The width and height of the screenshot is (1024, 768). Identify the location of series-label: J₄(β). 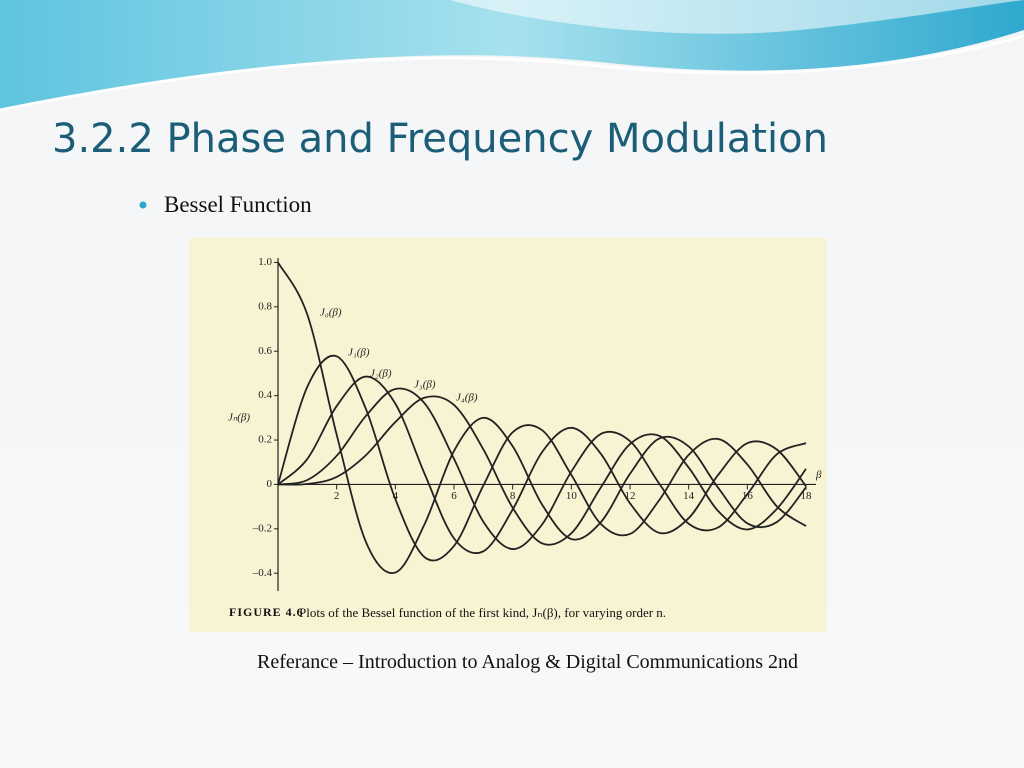
(467, 398).